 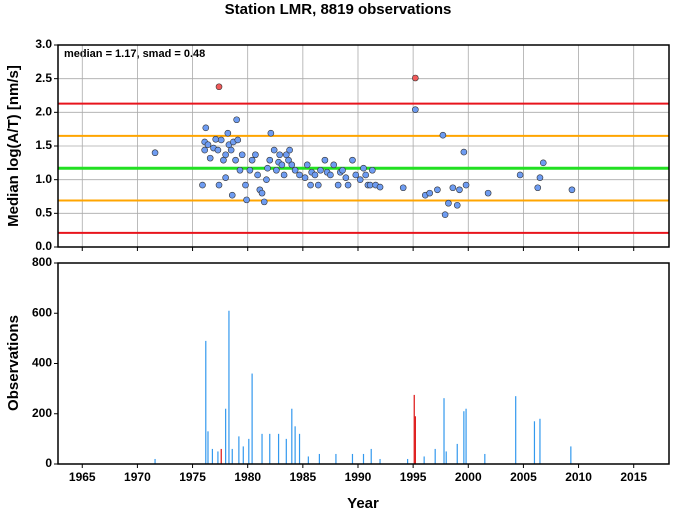 I want to click on x-tick-label: 2005, so click(x=523, y=477).